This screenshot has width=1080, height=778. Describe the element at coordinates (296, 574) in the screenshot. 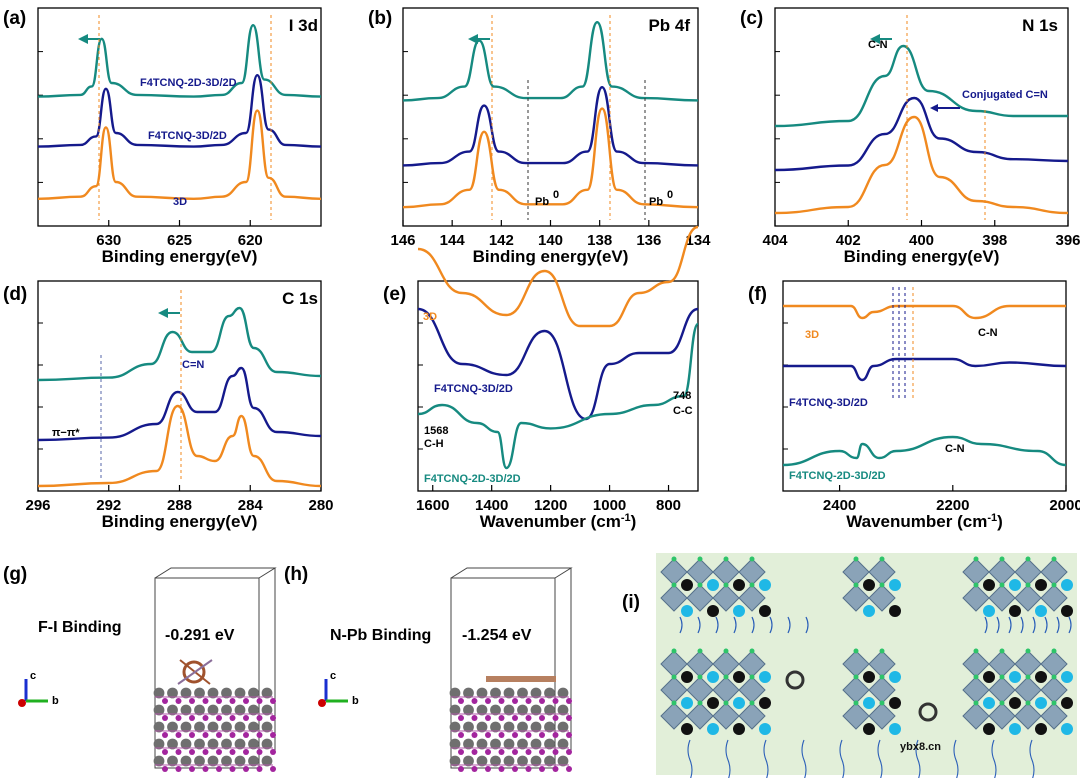

I see `panel-label: (h)` at that location.